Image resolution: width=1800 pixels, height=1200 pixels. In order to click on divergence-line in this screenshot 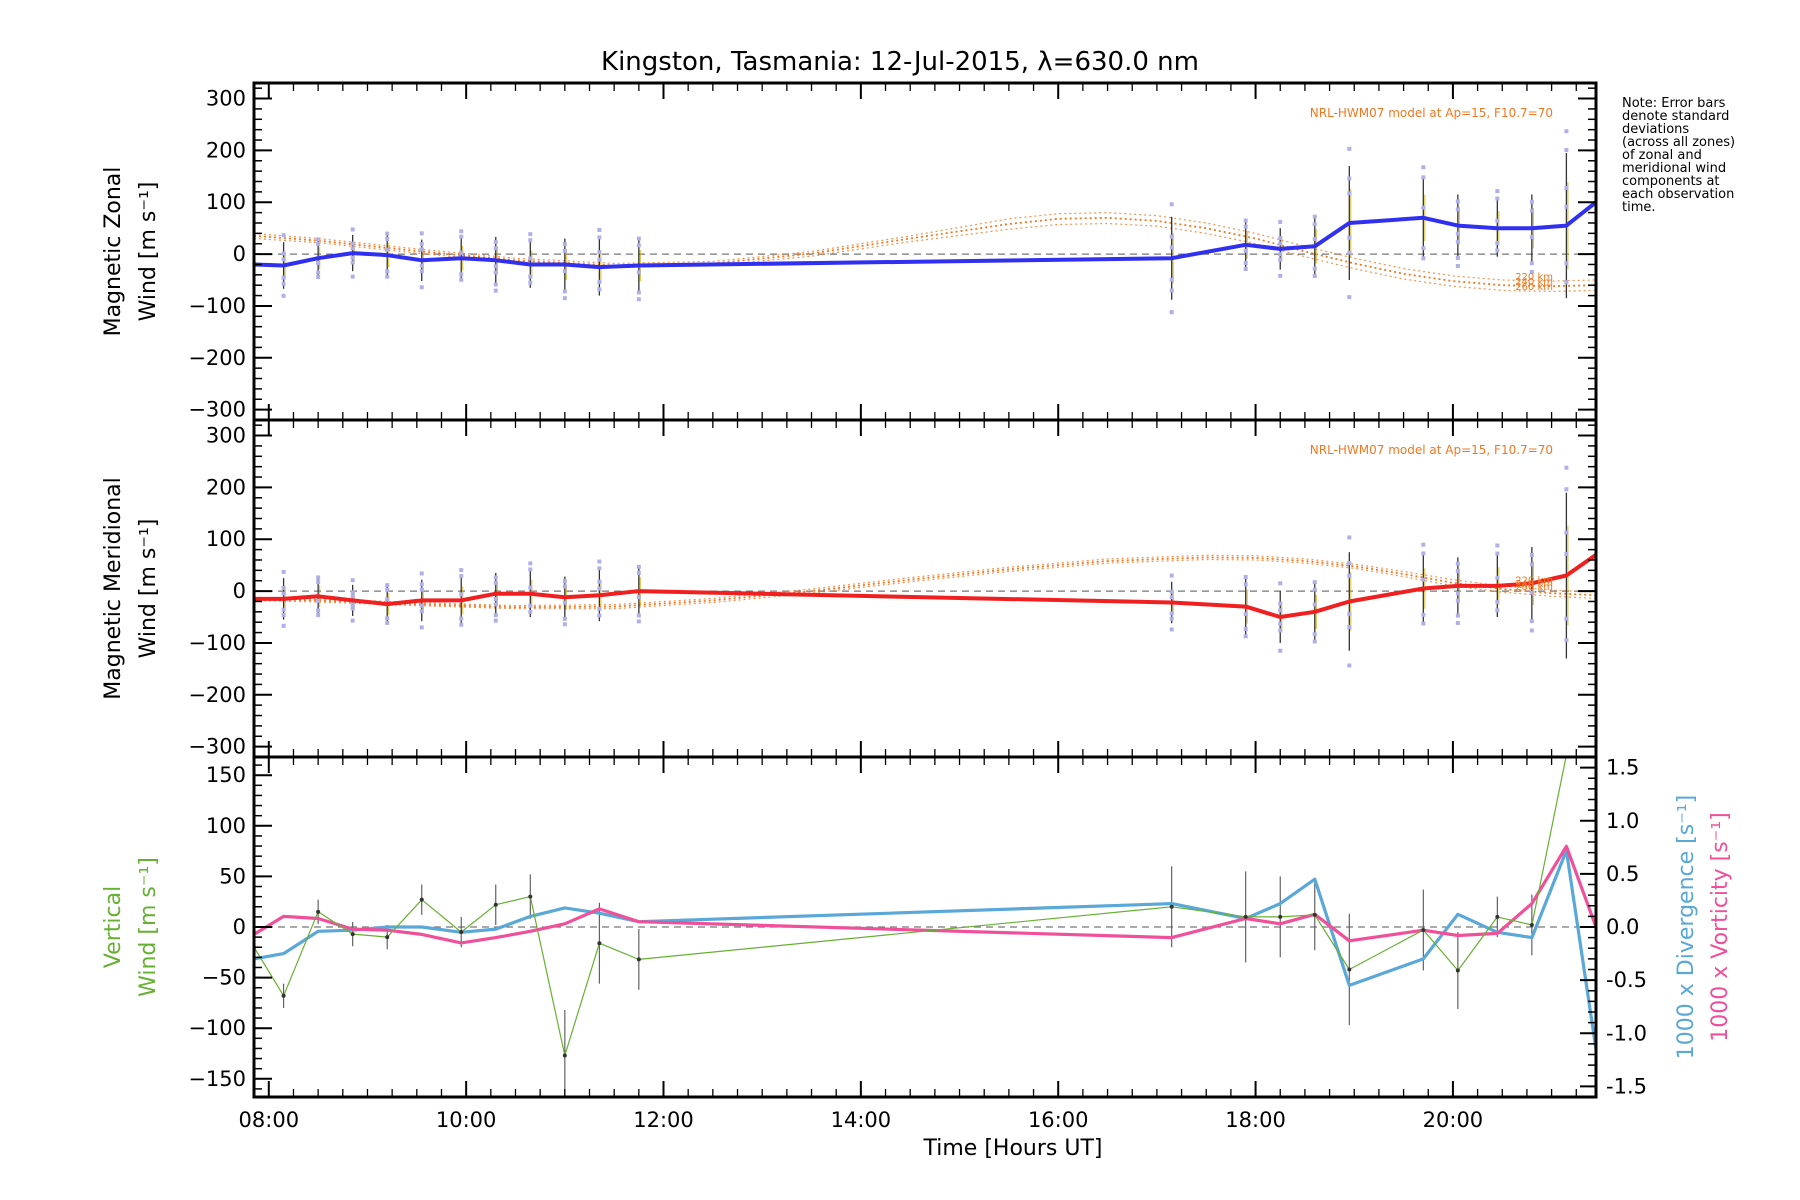, I will do `click(925, 949)`.